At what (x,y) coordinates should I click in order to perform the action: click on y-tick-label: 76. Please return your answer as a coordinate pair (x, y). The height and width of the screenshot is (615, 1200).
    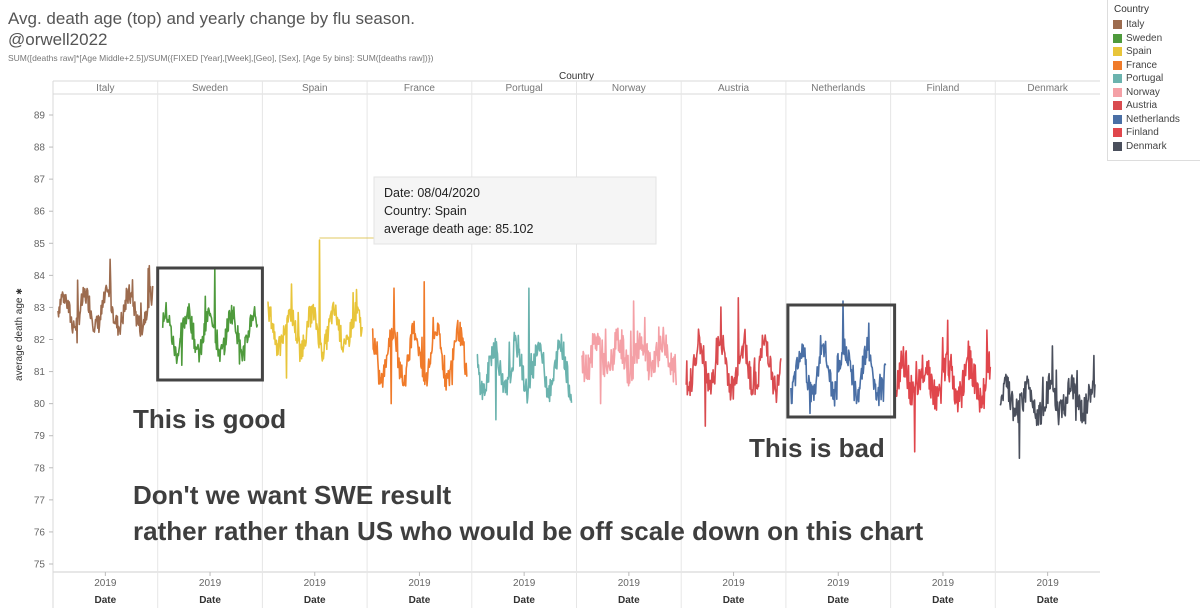
    Looking at the image, I should click on (40, 532).